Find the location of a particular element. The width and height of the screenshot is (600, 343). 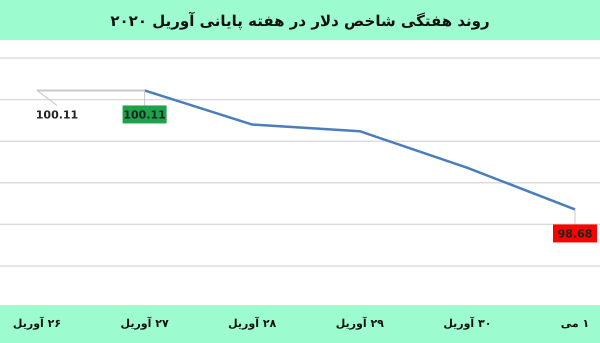

x-tick-label: ۲۷ آوریل is located at coordinates (144, 323).